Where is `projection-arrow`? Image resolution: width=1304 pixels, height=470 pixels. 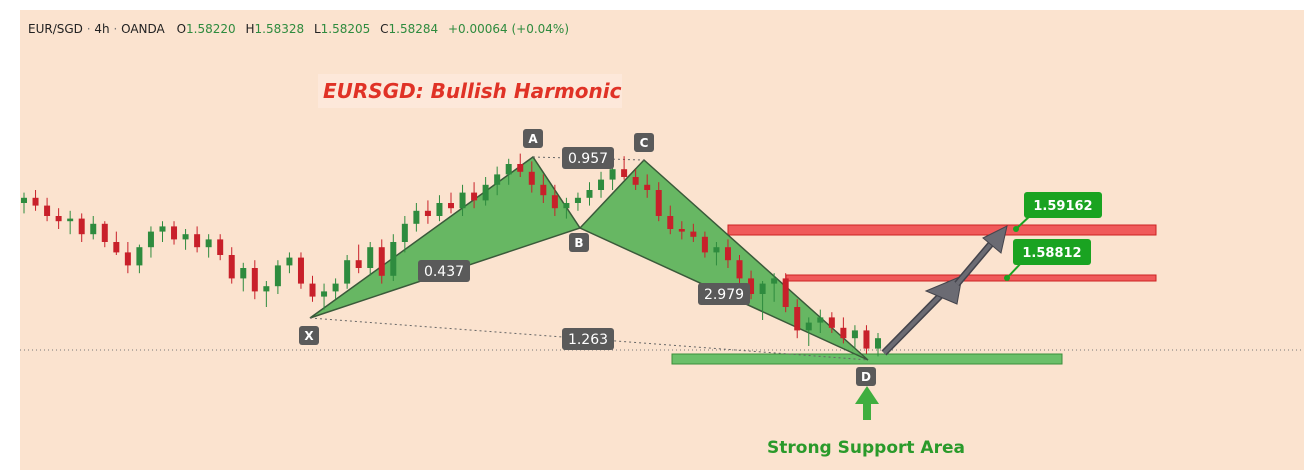
projection-arrow is located at coordinates (944, 290).